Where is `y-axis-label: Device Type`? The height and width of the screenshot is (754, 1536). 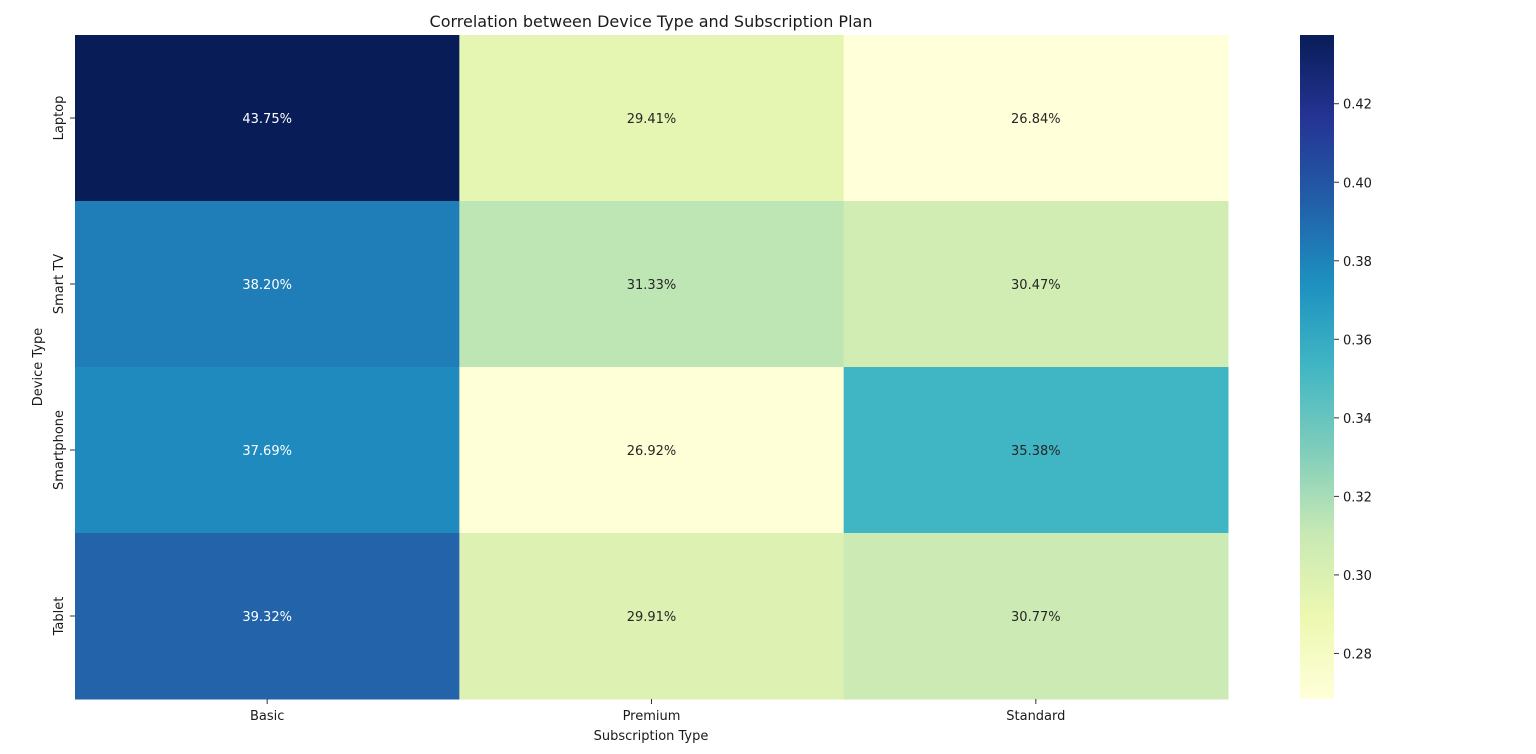
y-axis-label: Device Type is located at coordinates (38, 367).